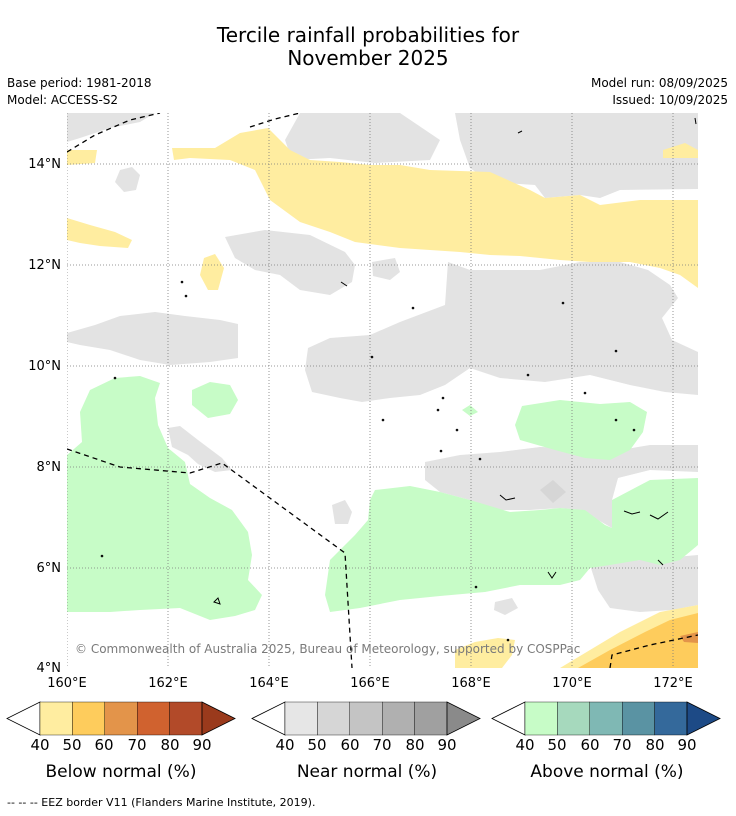 The height and width of the screenshot is (816, 736). What do you see at coordinates (63, 100) in the screenshot?
I see `model-label: Model: ACCESS-S2` at bounding box center [63, 100].